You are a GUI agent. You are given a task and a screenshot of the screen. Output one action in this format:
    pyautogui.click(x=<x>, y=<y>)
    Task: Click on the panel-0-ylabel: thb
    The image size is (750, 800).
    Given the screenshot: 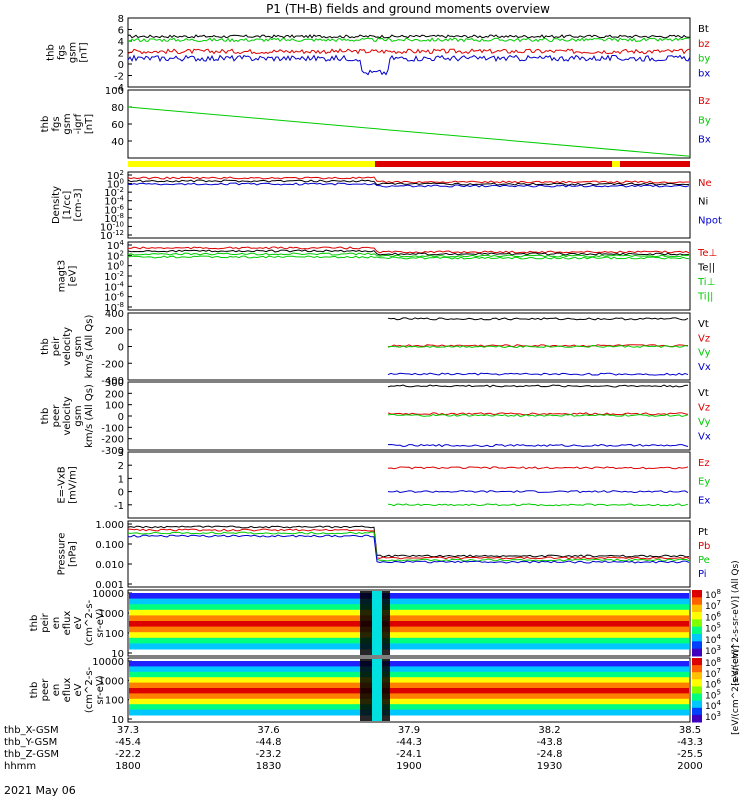 What is the action you would take?
    pyautogui.click(x=51, y=52)
    